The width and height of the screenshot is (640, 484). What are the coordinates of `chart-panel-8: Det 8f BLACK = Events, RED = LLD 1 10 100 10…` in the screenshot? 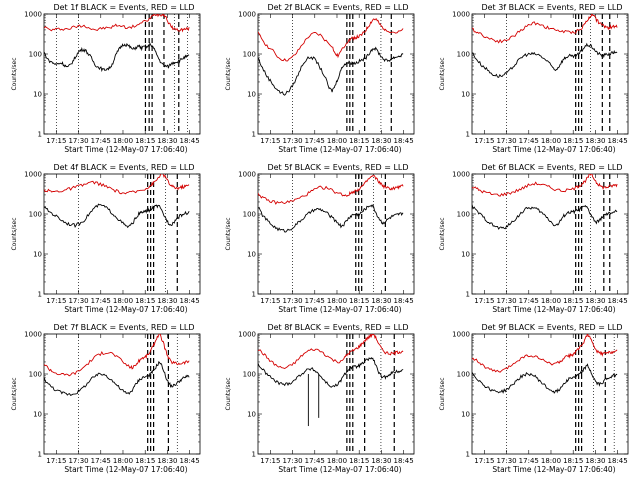 It's located at (320, 398).